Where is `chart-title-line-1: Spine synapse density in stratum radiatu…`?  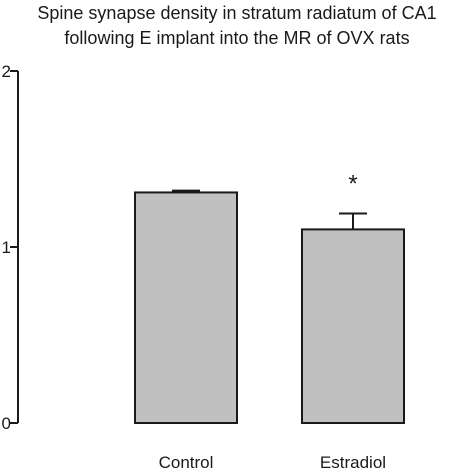 chart-title-line-1: Spine synapse density in stratum radiatu… is located at coordinates (237, 13).